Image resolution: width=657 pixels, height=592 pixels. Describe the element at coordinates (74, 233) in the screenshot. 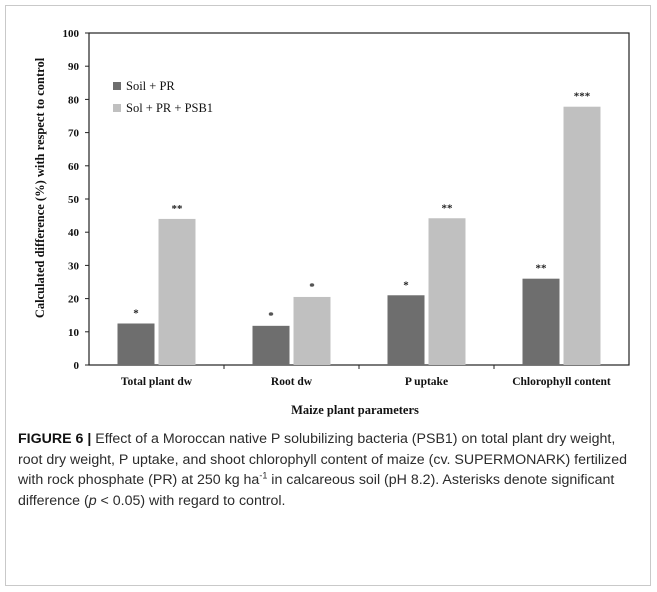

I see `y-tick-label: 40` at that location.